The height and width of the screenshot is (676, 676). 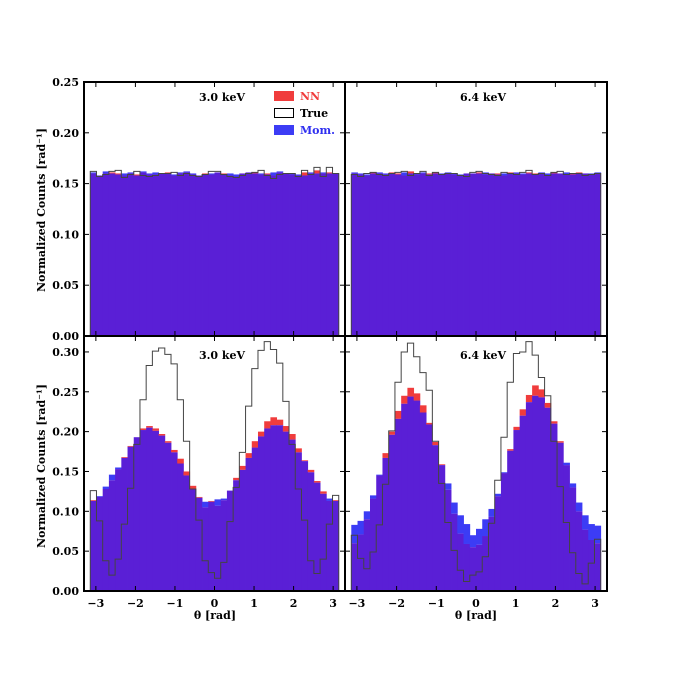 I want to click on y-tick-label: 0.30, so click(x=65, y=352).